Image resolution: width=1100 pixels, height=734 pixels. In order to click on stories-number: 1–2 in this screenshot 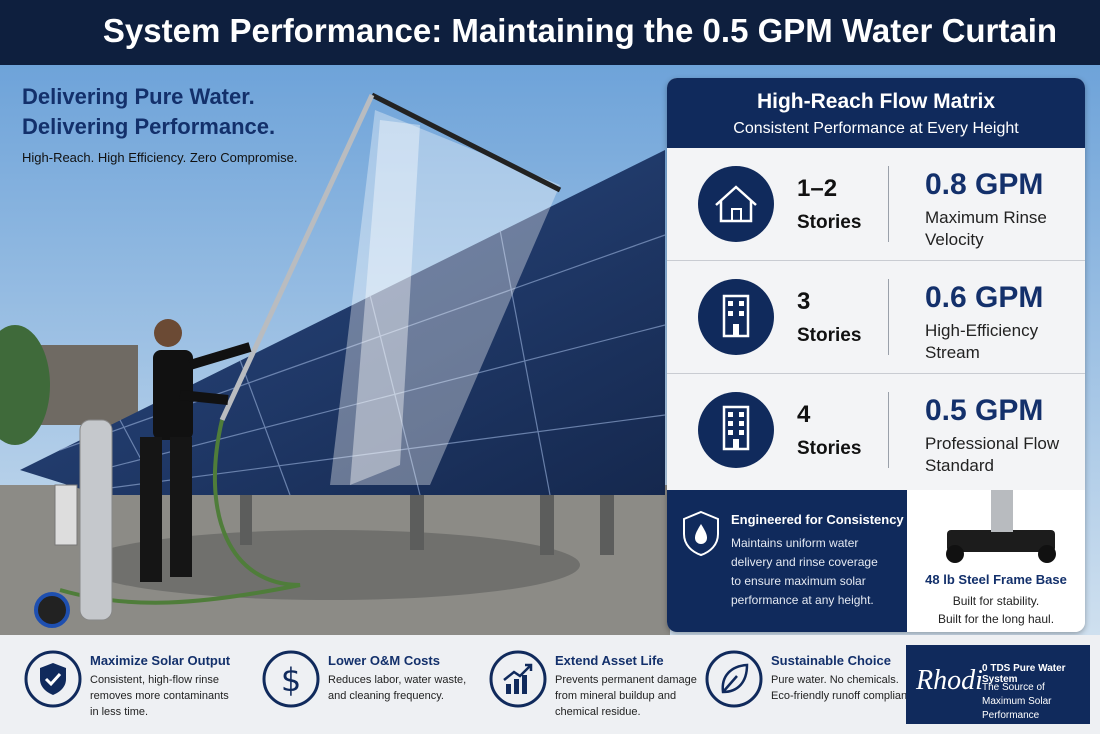, I will do `click(817, 188)`.